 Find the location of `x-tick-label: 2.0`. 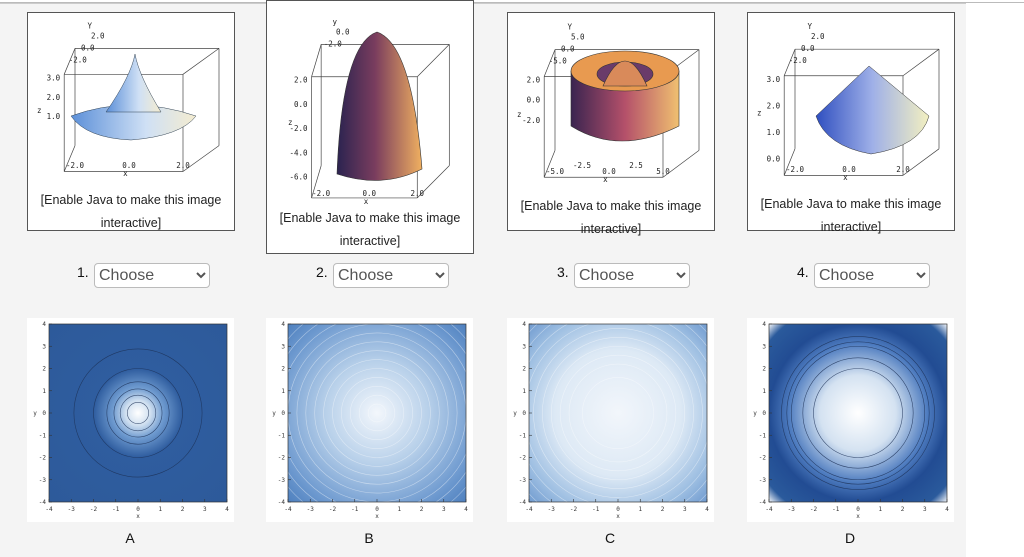

x-tick-label: 2.0 is located at coordinates (903, 169).